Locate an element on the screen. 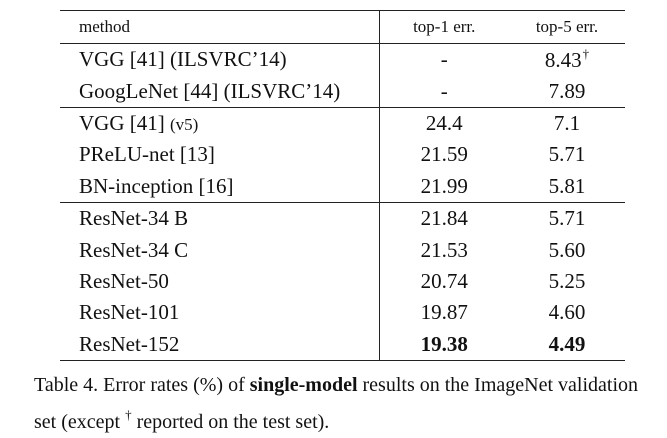  top5-error-cell: 5.25 is located at coordinates (567, 281).